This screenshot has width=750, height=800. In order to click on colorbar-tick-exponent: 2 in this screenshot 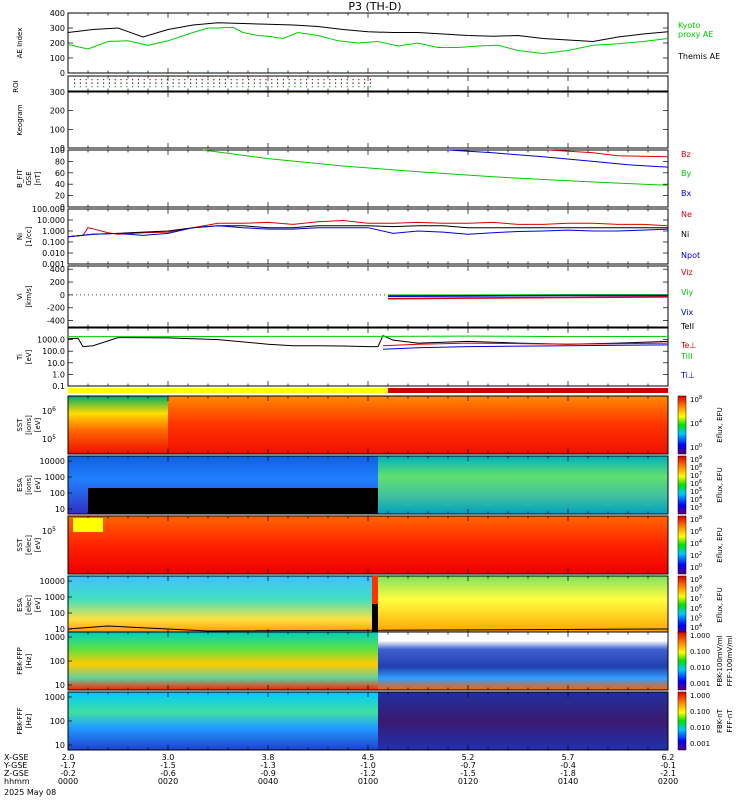, I will do `click(700, 554)`.